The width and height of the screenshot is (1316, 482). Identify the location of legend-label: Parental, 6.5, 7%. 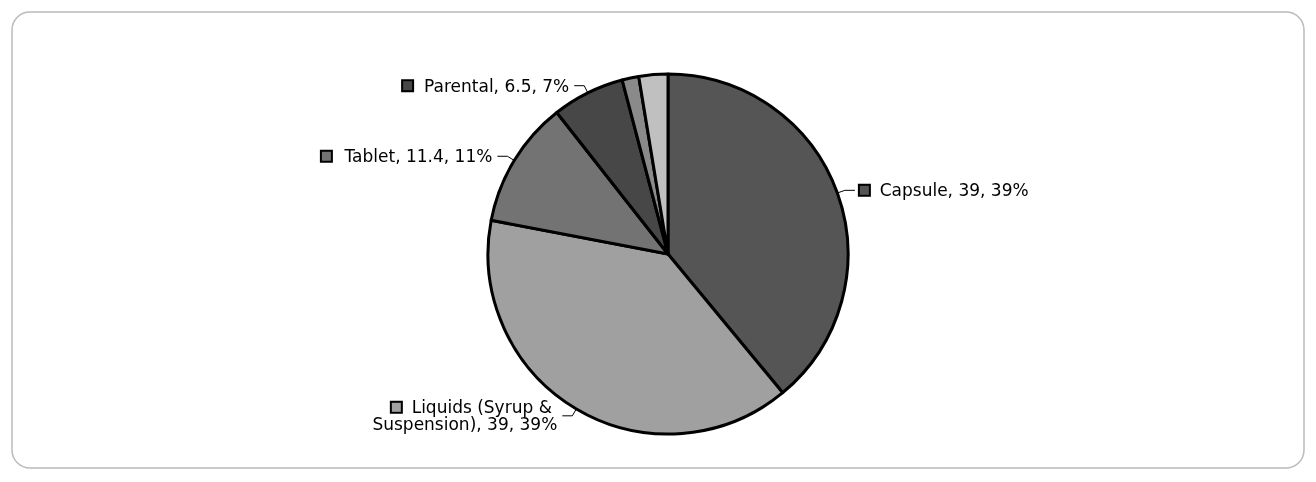
(491, 85).